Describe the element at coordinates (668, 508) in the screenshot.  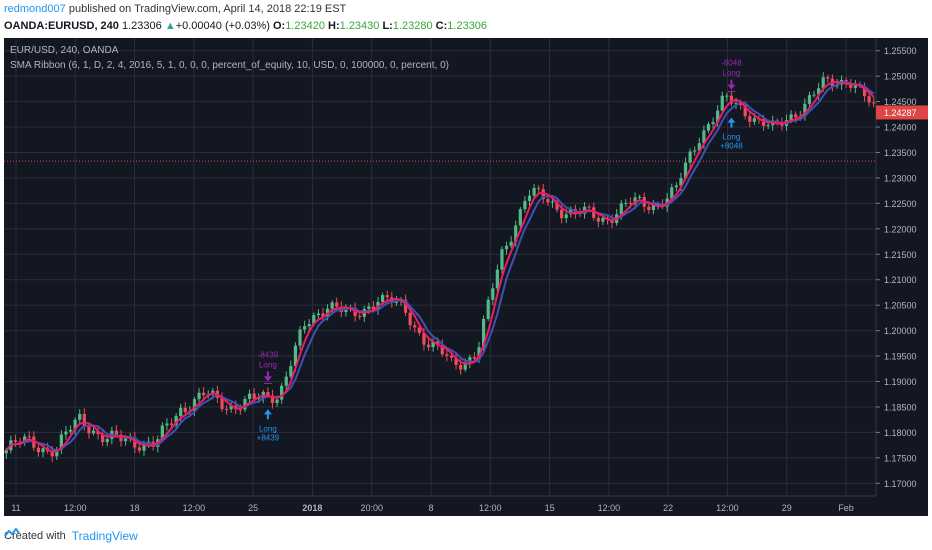
I see `x-tick-label: 22` at that location.